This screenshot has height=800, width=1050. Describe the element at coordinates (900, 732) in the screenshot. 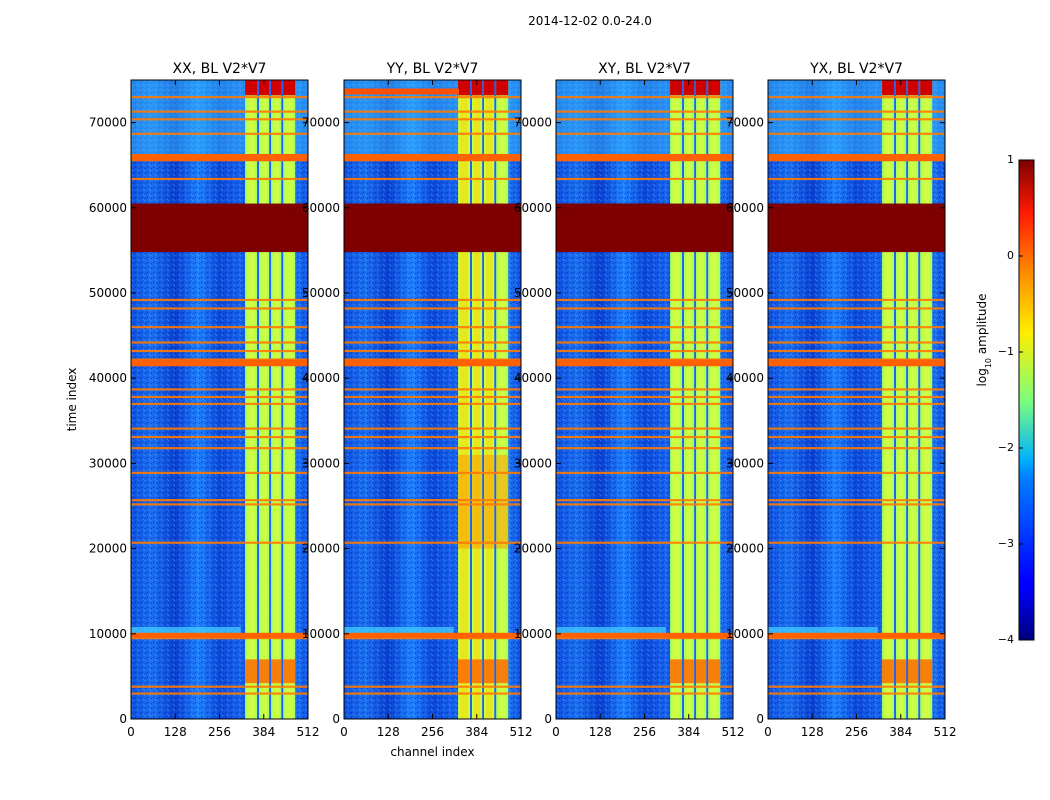

I see `x-tick-label: 384` at that location.